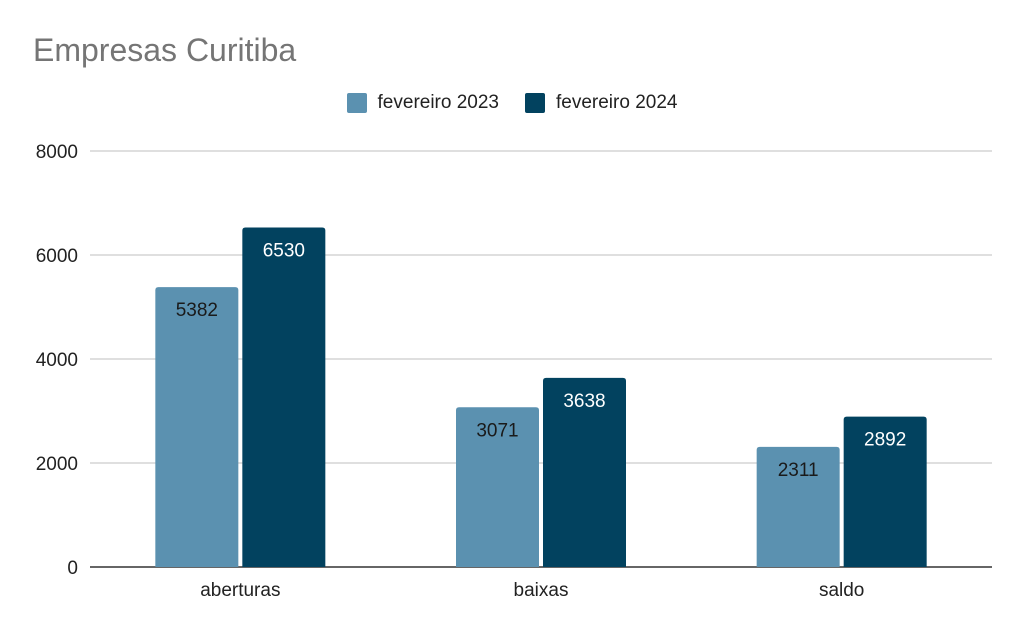 The height and width of the screenshot is (633, 1024). Describe the element at coordinates (438, 102) in the screenshot. I see `legend-label-series-1: fevereiro 2023` at that location.